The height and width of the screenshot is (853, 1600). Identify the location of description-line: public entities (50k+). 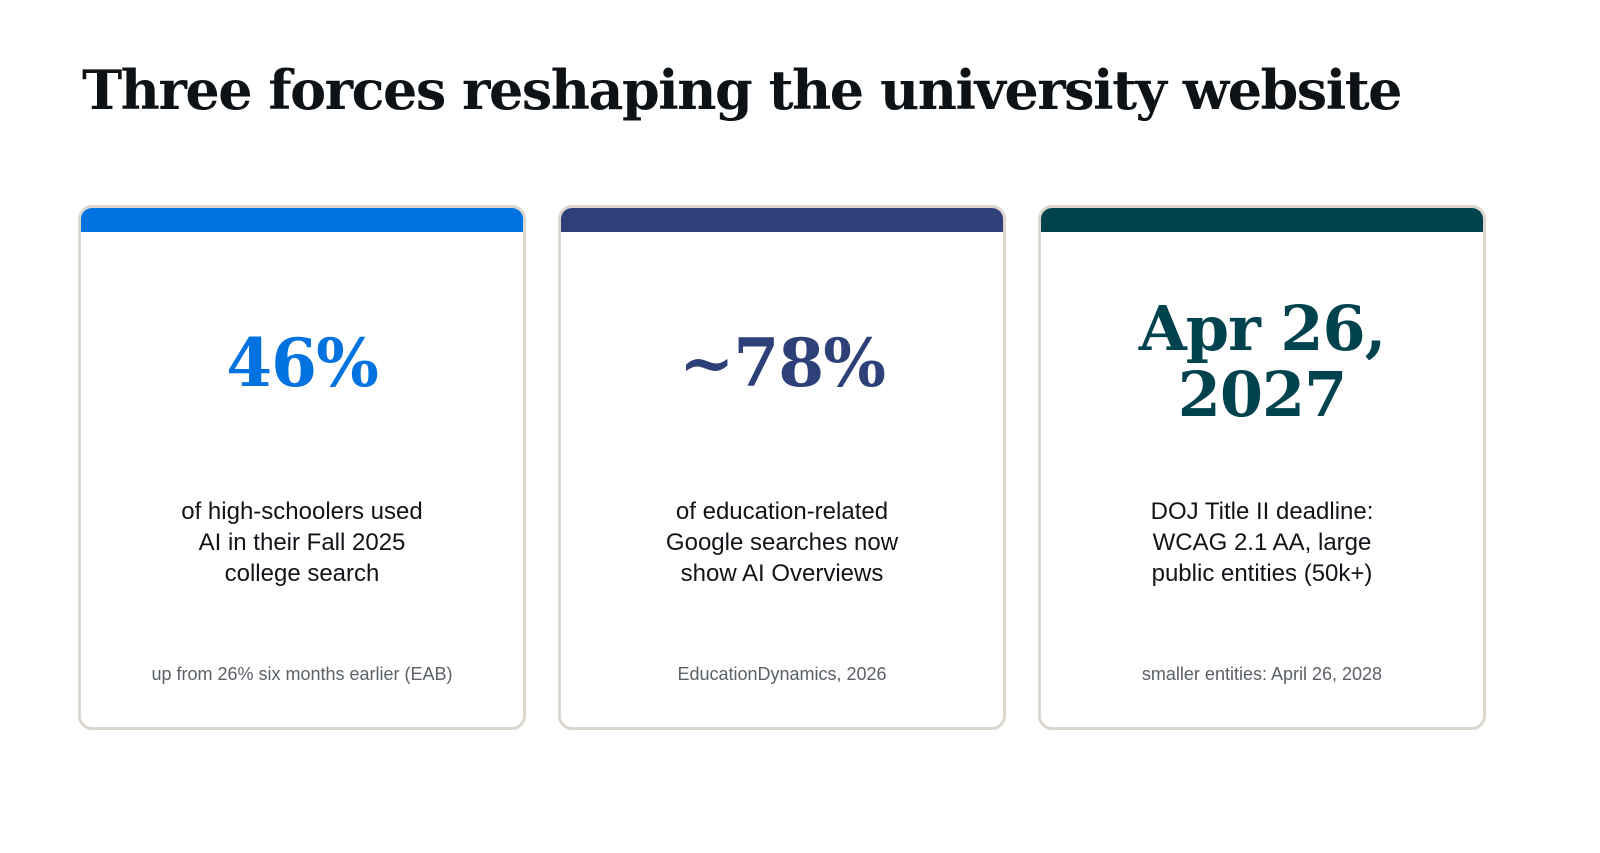
(1262, 573).